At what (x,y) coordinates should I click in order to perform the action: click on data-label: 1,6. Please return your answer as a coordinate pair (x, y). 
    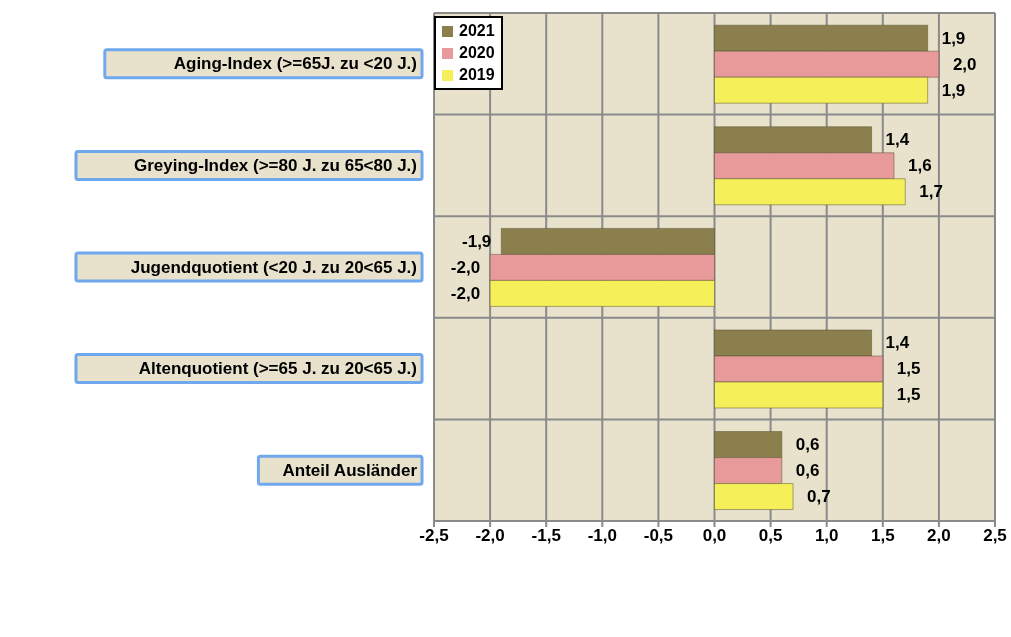
    Looking at the image, I should click on (920, 166).